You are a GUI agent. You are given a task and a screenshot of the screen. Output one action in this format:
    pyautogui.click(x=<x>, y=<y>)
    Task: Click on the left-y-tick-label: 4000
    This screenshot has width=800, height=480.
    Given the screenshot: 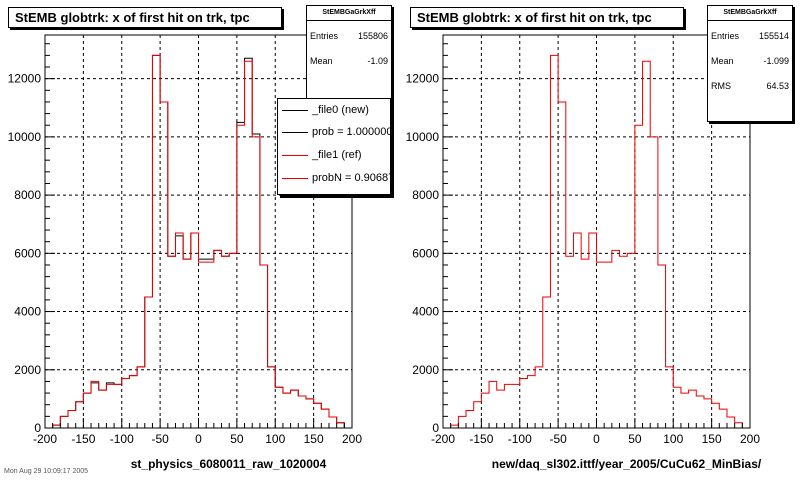 What is the action you would take?
    pyautogui.click(x=27, y=312)
    